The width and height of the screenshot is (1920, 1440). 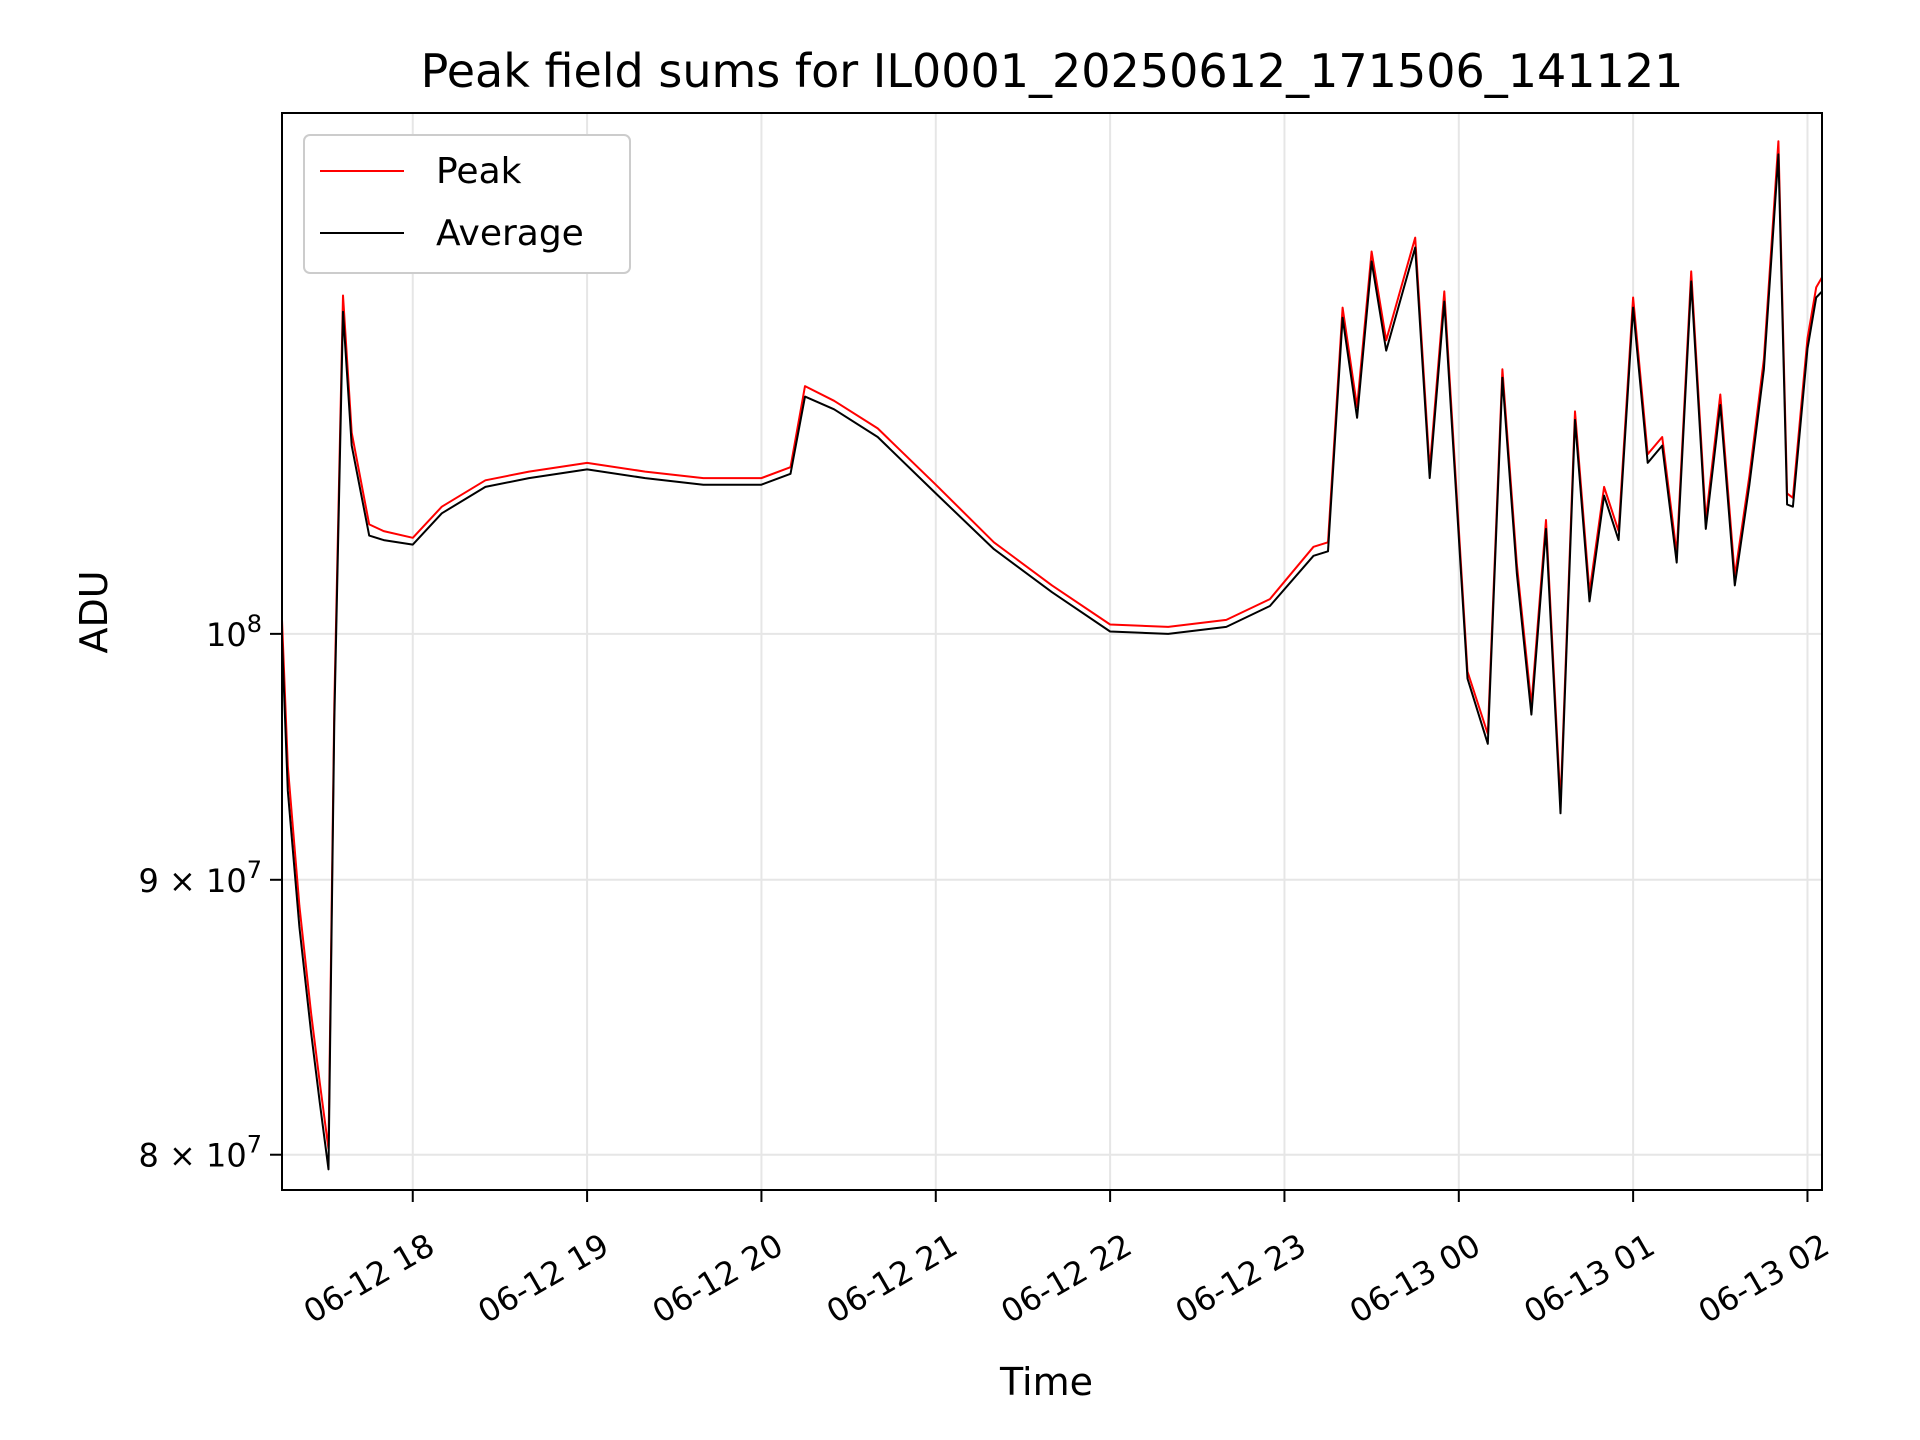 I want to click on x-tick-label: 06-12 20, so click(x=718, y=1278).